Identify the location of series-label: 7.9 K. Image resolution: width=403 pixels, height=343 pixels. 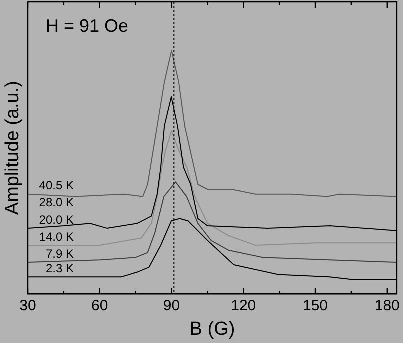
(60, 253).